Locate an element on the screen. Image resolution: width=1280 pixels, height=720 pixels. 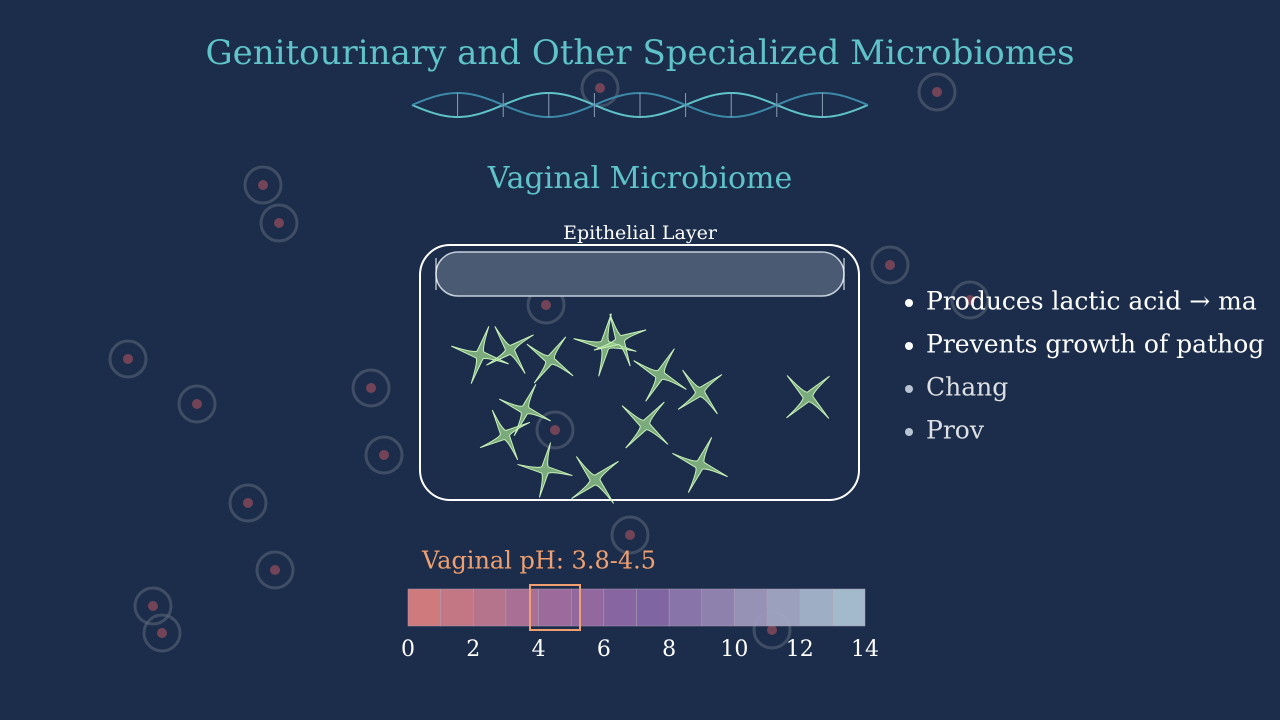
ph-tick-label: 8 is located at coordinates (669, 649).